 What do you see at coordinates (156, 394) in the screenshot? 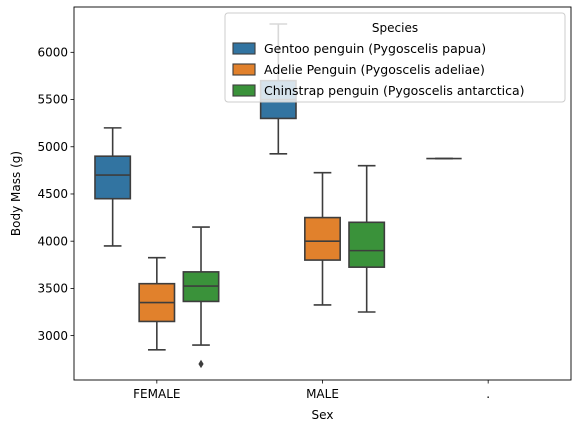
I see `x-tick-label: FEMALE` at bounding box center [156, 394].